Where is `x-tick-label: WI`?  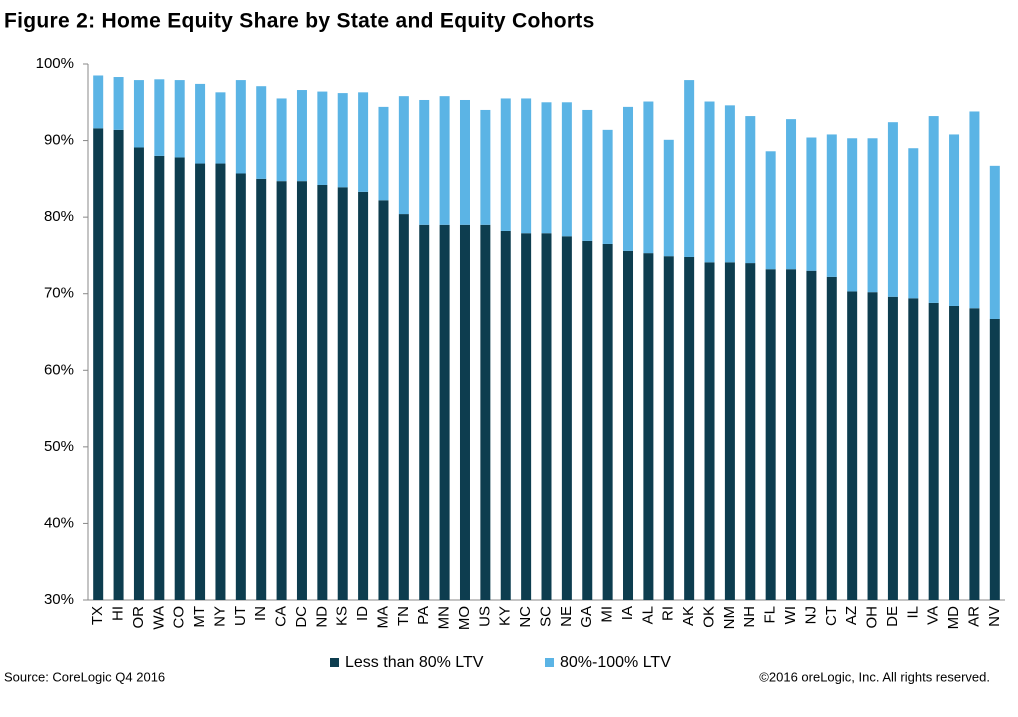
x-tick-label: WI is located at coordinates (790, 615).